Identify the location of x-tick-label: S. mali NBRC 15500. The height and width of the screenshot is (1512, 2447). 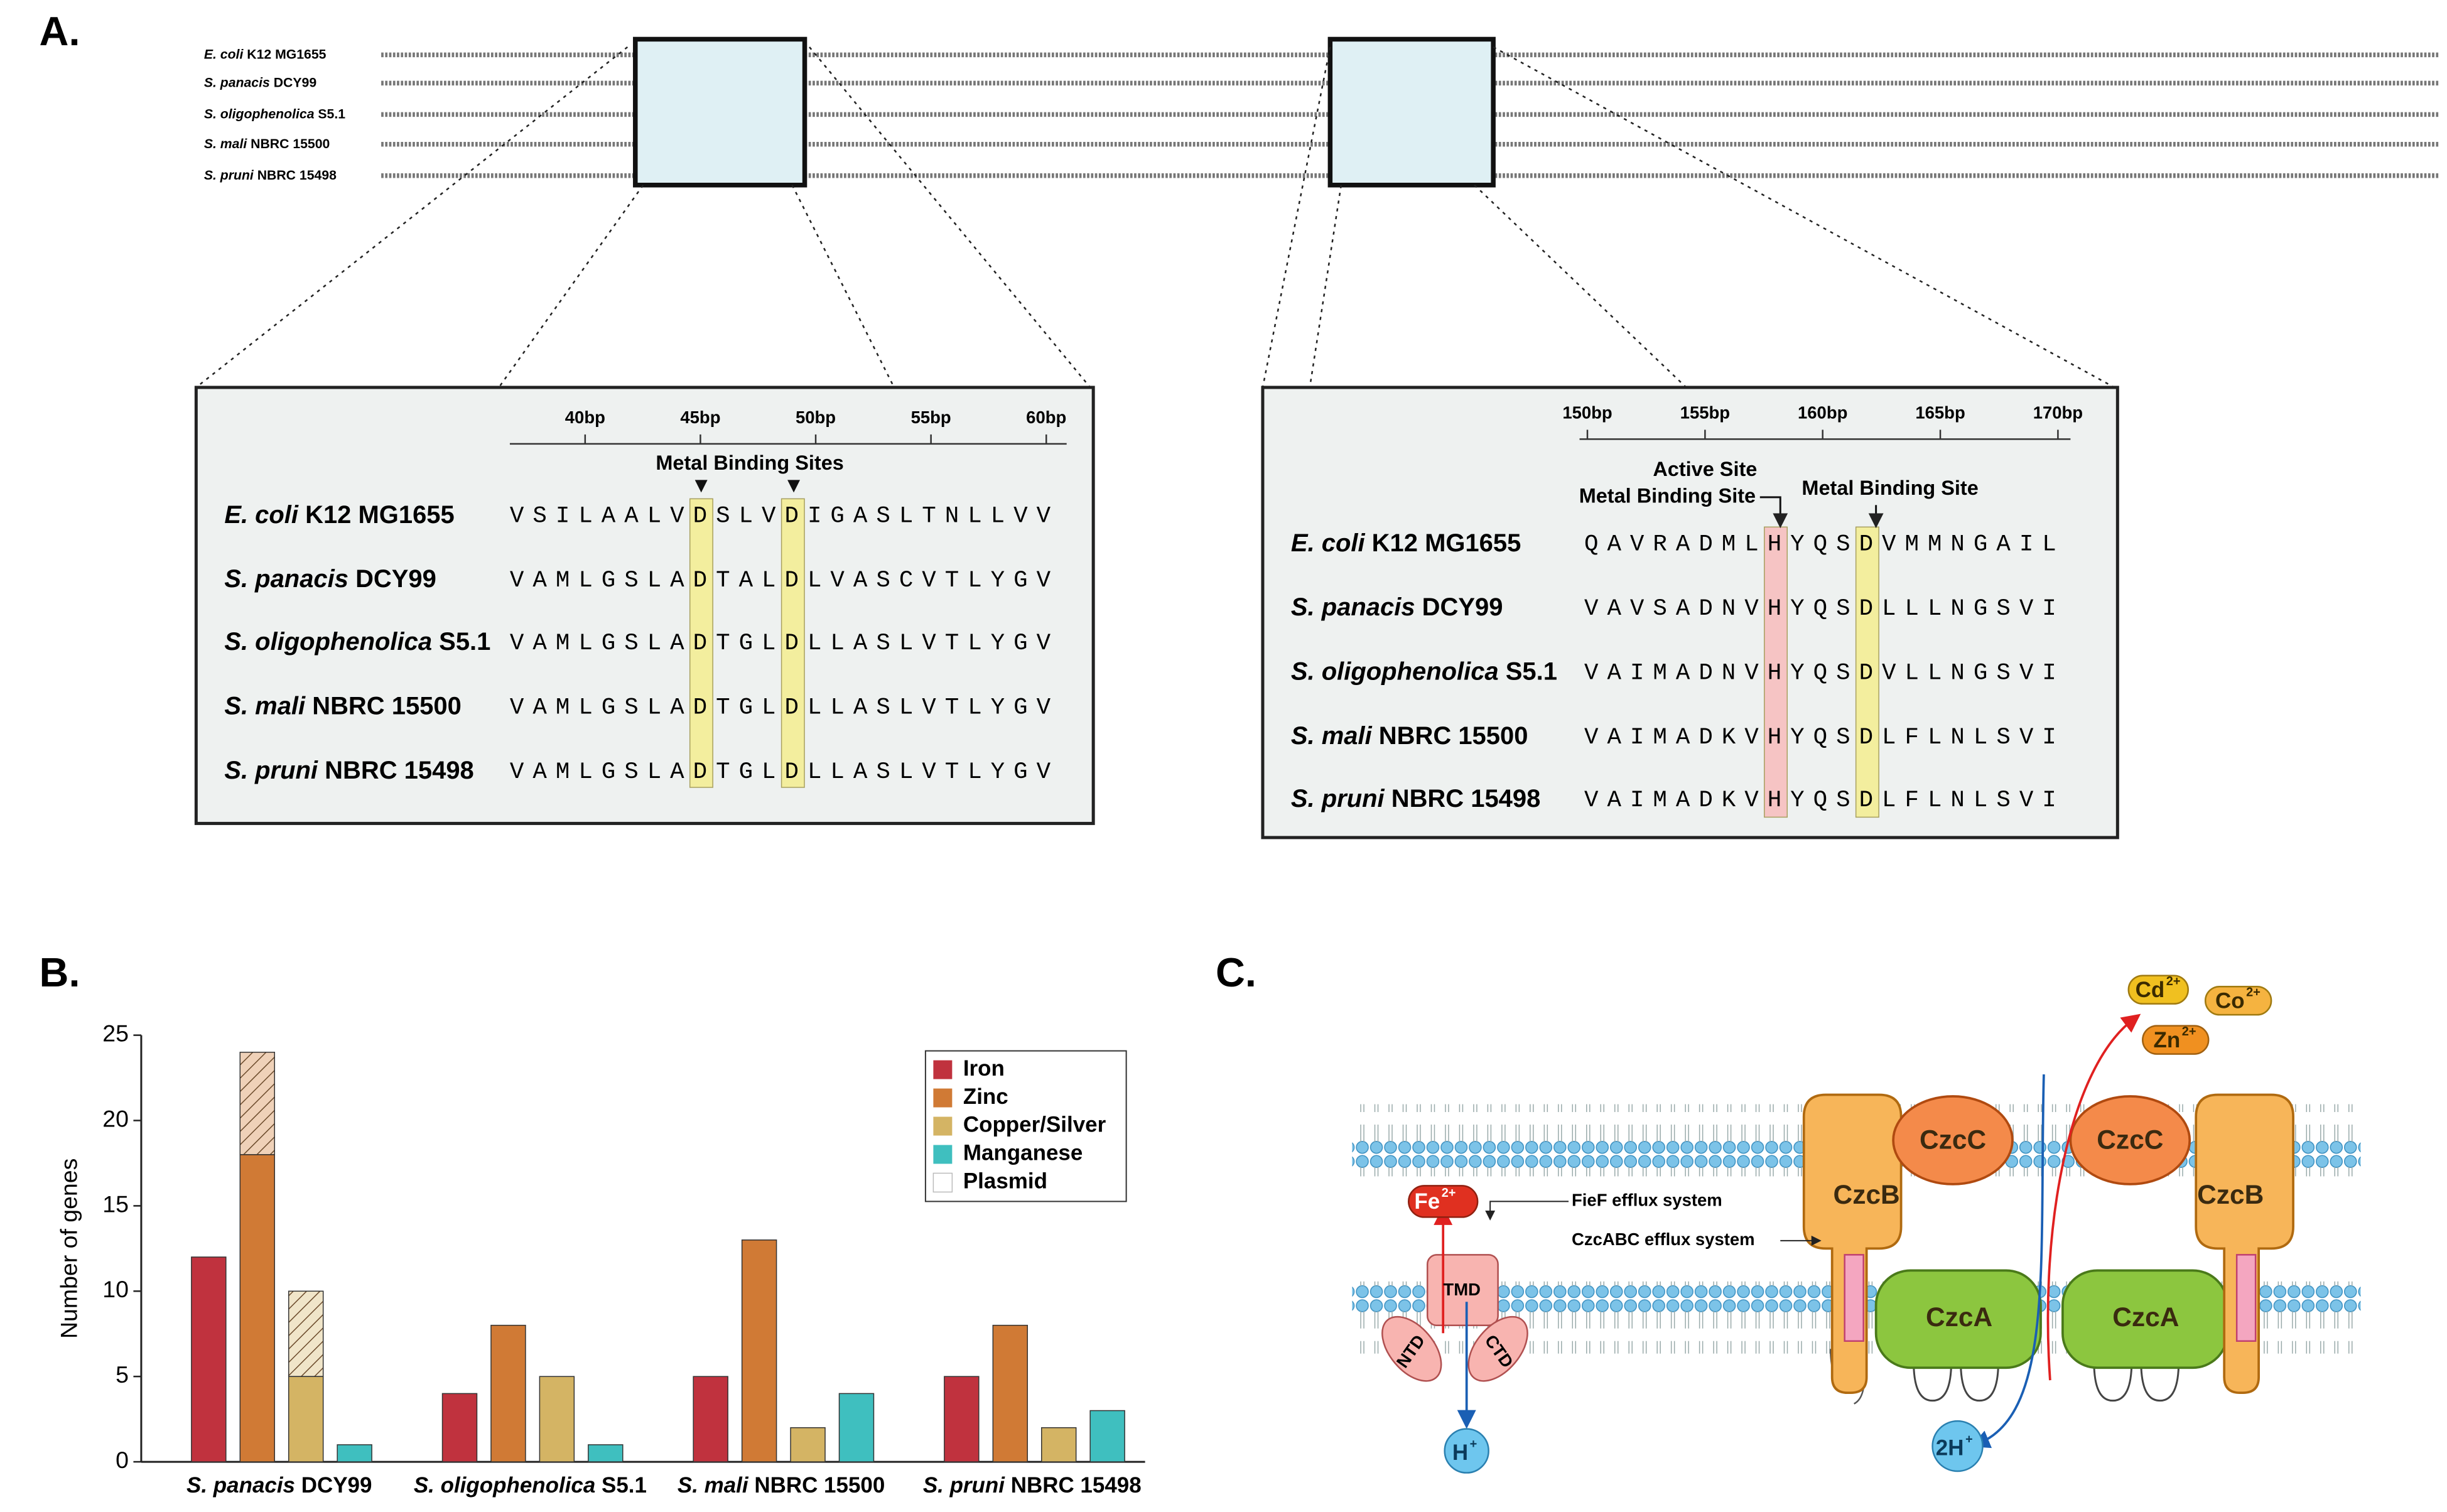
(781, 1485).